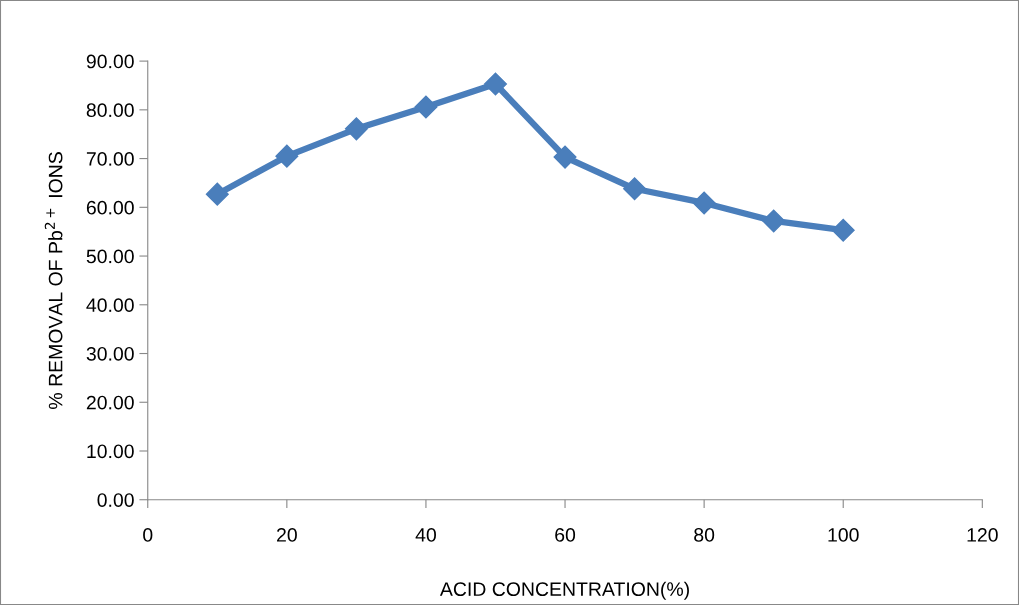 The height and width of the screenshot is (605, 1019). I want to click on x-tick-label: 0, so click(148, 535).